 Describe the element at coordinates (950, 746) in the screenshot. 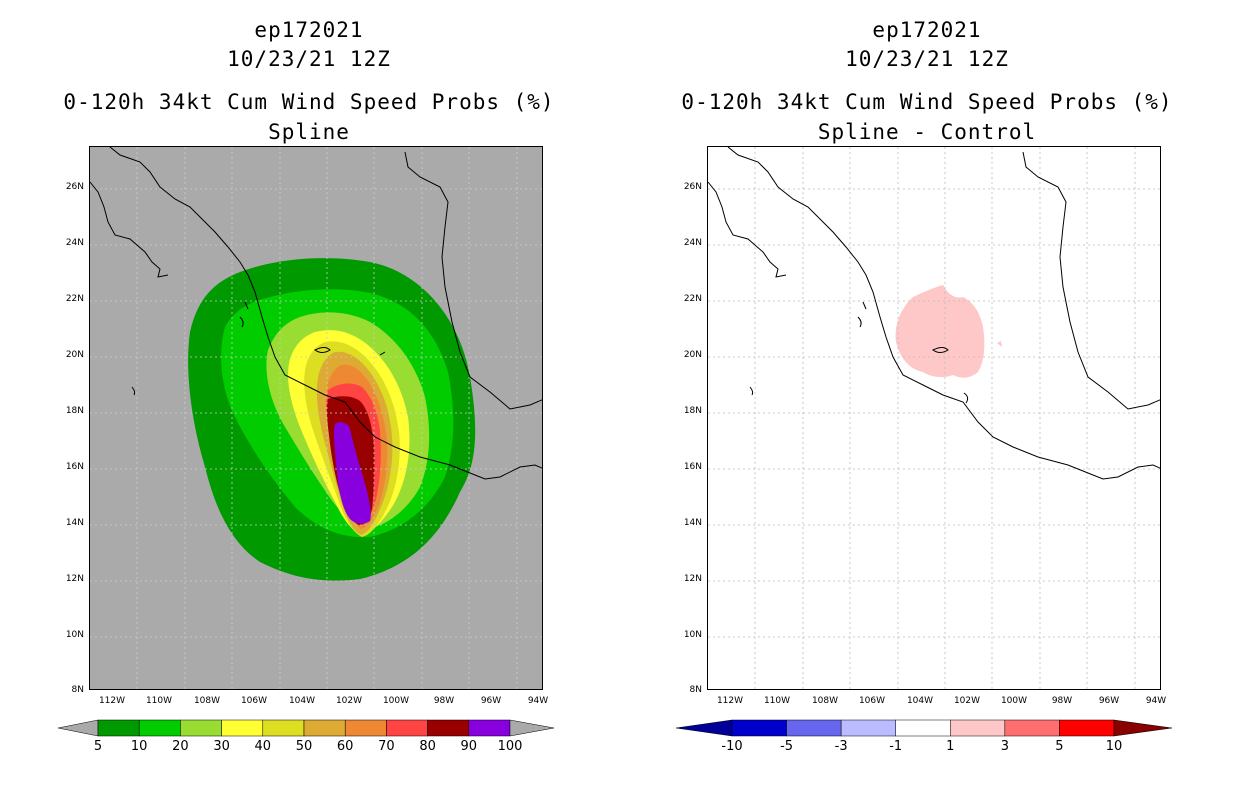

I see `right-colorbar-label: 1` at that location.